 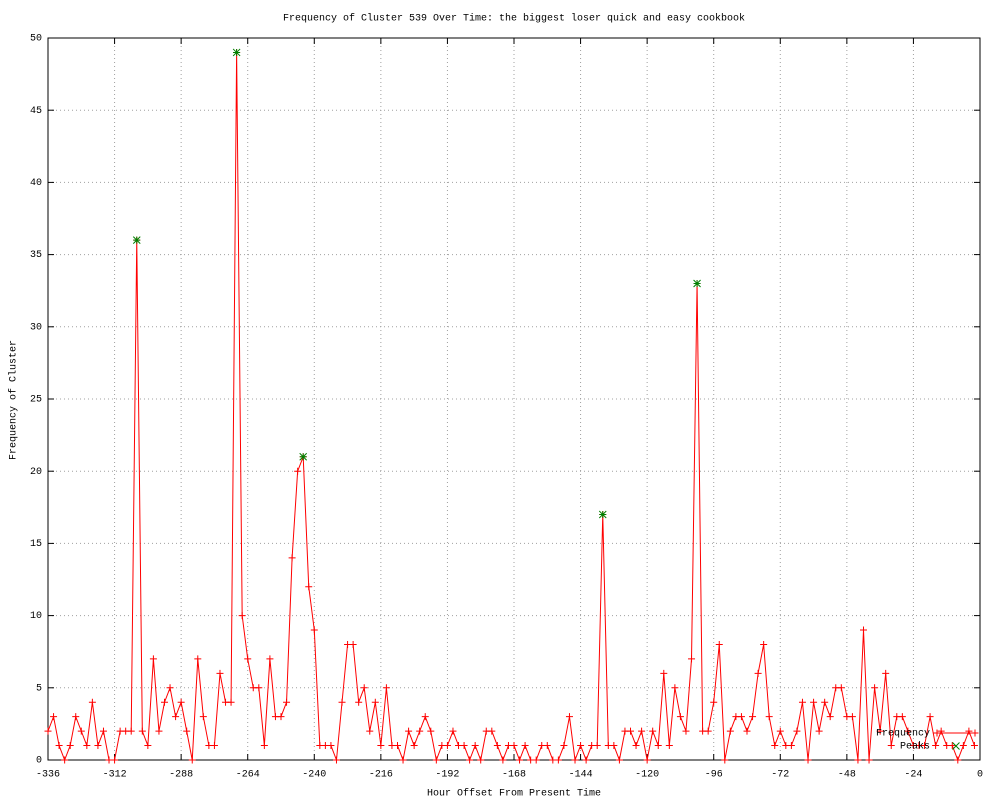 What do you see at coordinates (514, 775) in the screenshot?
I see `x-tick-label: -168` at bounding box center [514, 775].